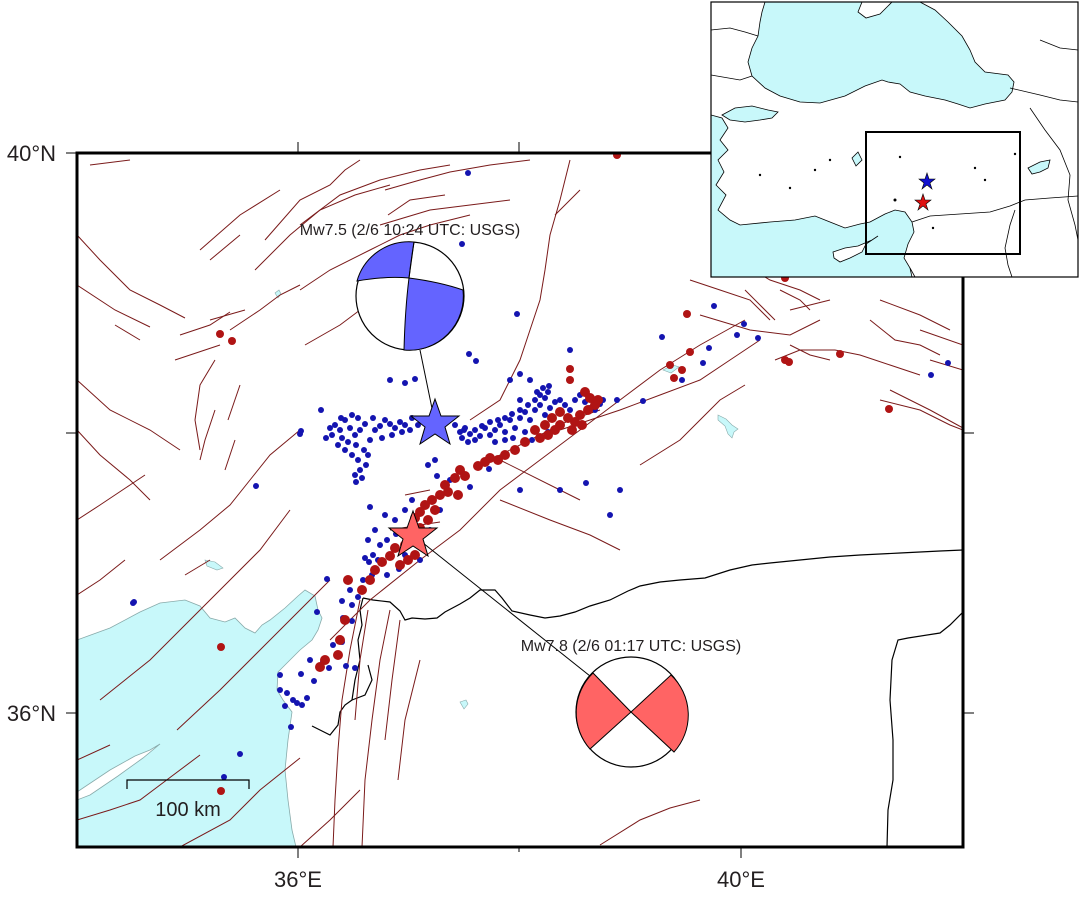 The width and height of the screenshot is (1080, 899). Describe the element at coordinates (632, 712) in the screenshot. I see `focal-mechanism-mw78` at that location.